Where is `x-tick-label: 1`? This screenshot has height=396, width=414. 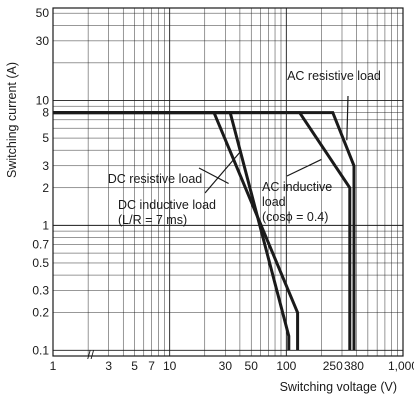 x-tick-label: 1 is located at coordinates (53, 366).